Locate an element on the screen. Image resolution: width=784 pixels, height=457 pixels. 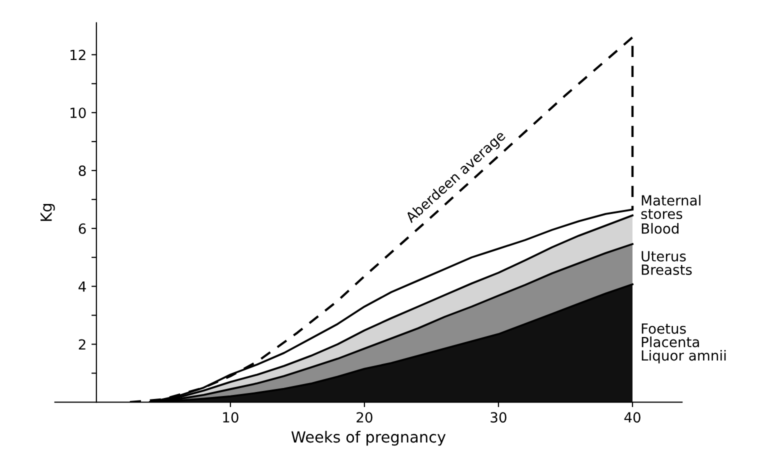
y-axis-title: Kg is located at coordinates (47, 212).